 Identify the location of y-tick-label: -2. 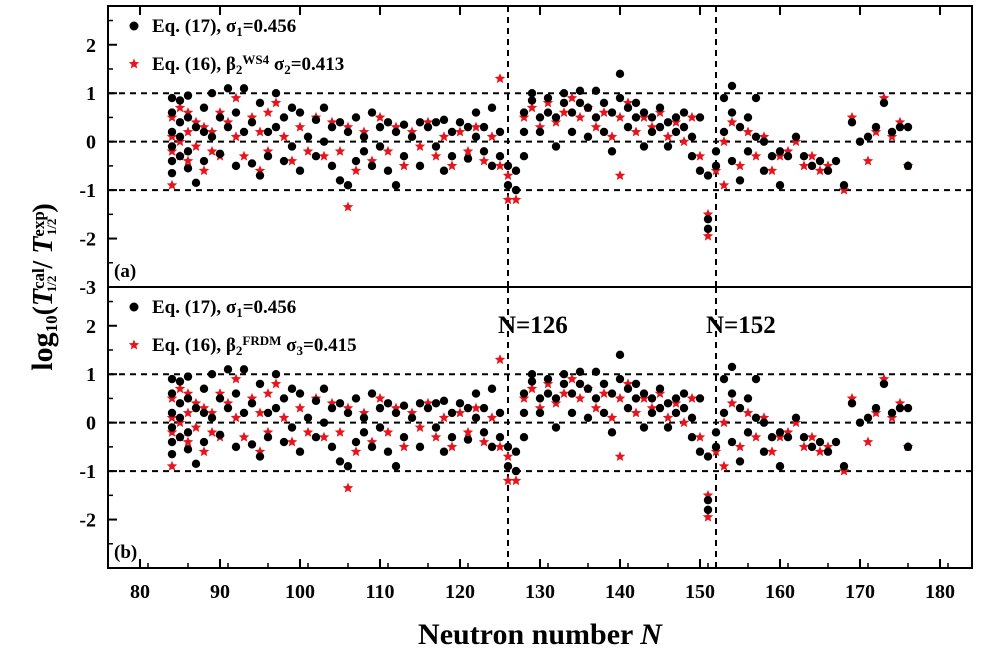
(87, 521).